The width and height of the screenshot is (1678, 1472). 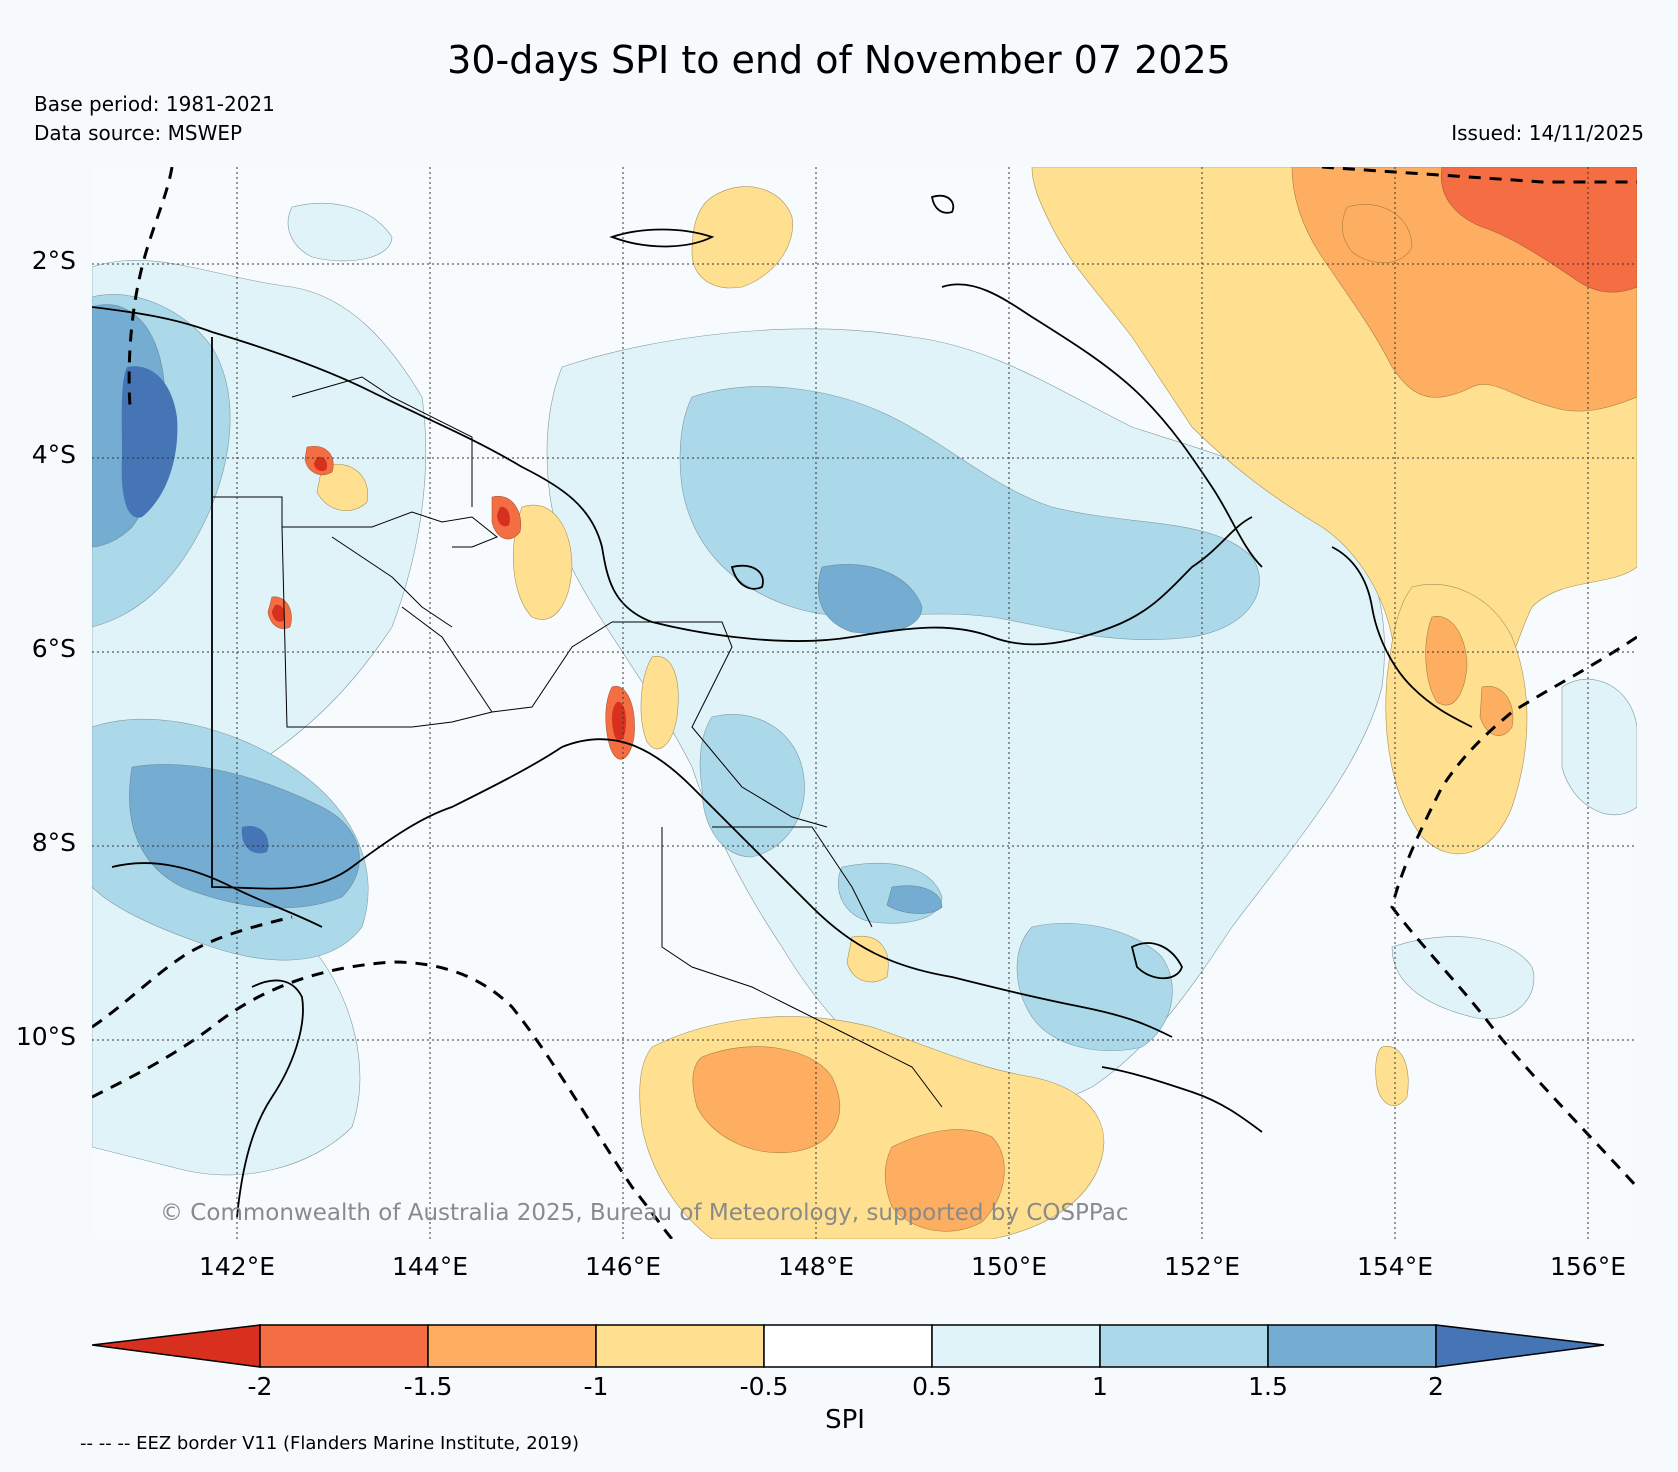 What do you see at coordinates (1201, 1266) in the screenshot?
I see `lon-label: 152°E` at bounding box center [1201, 1266].